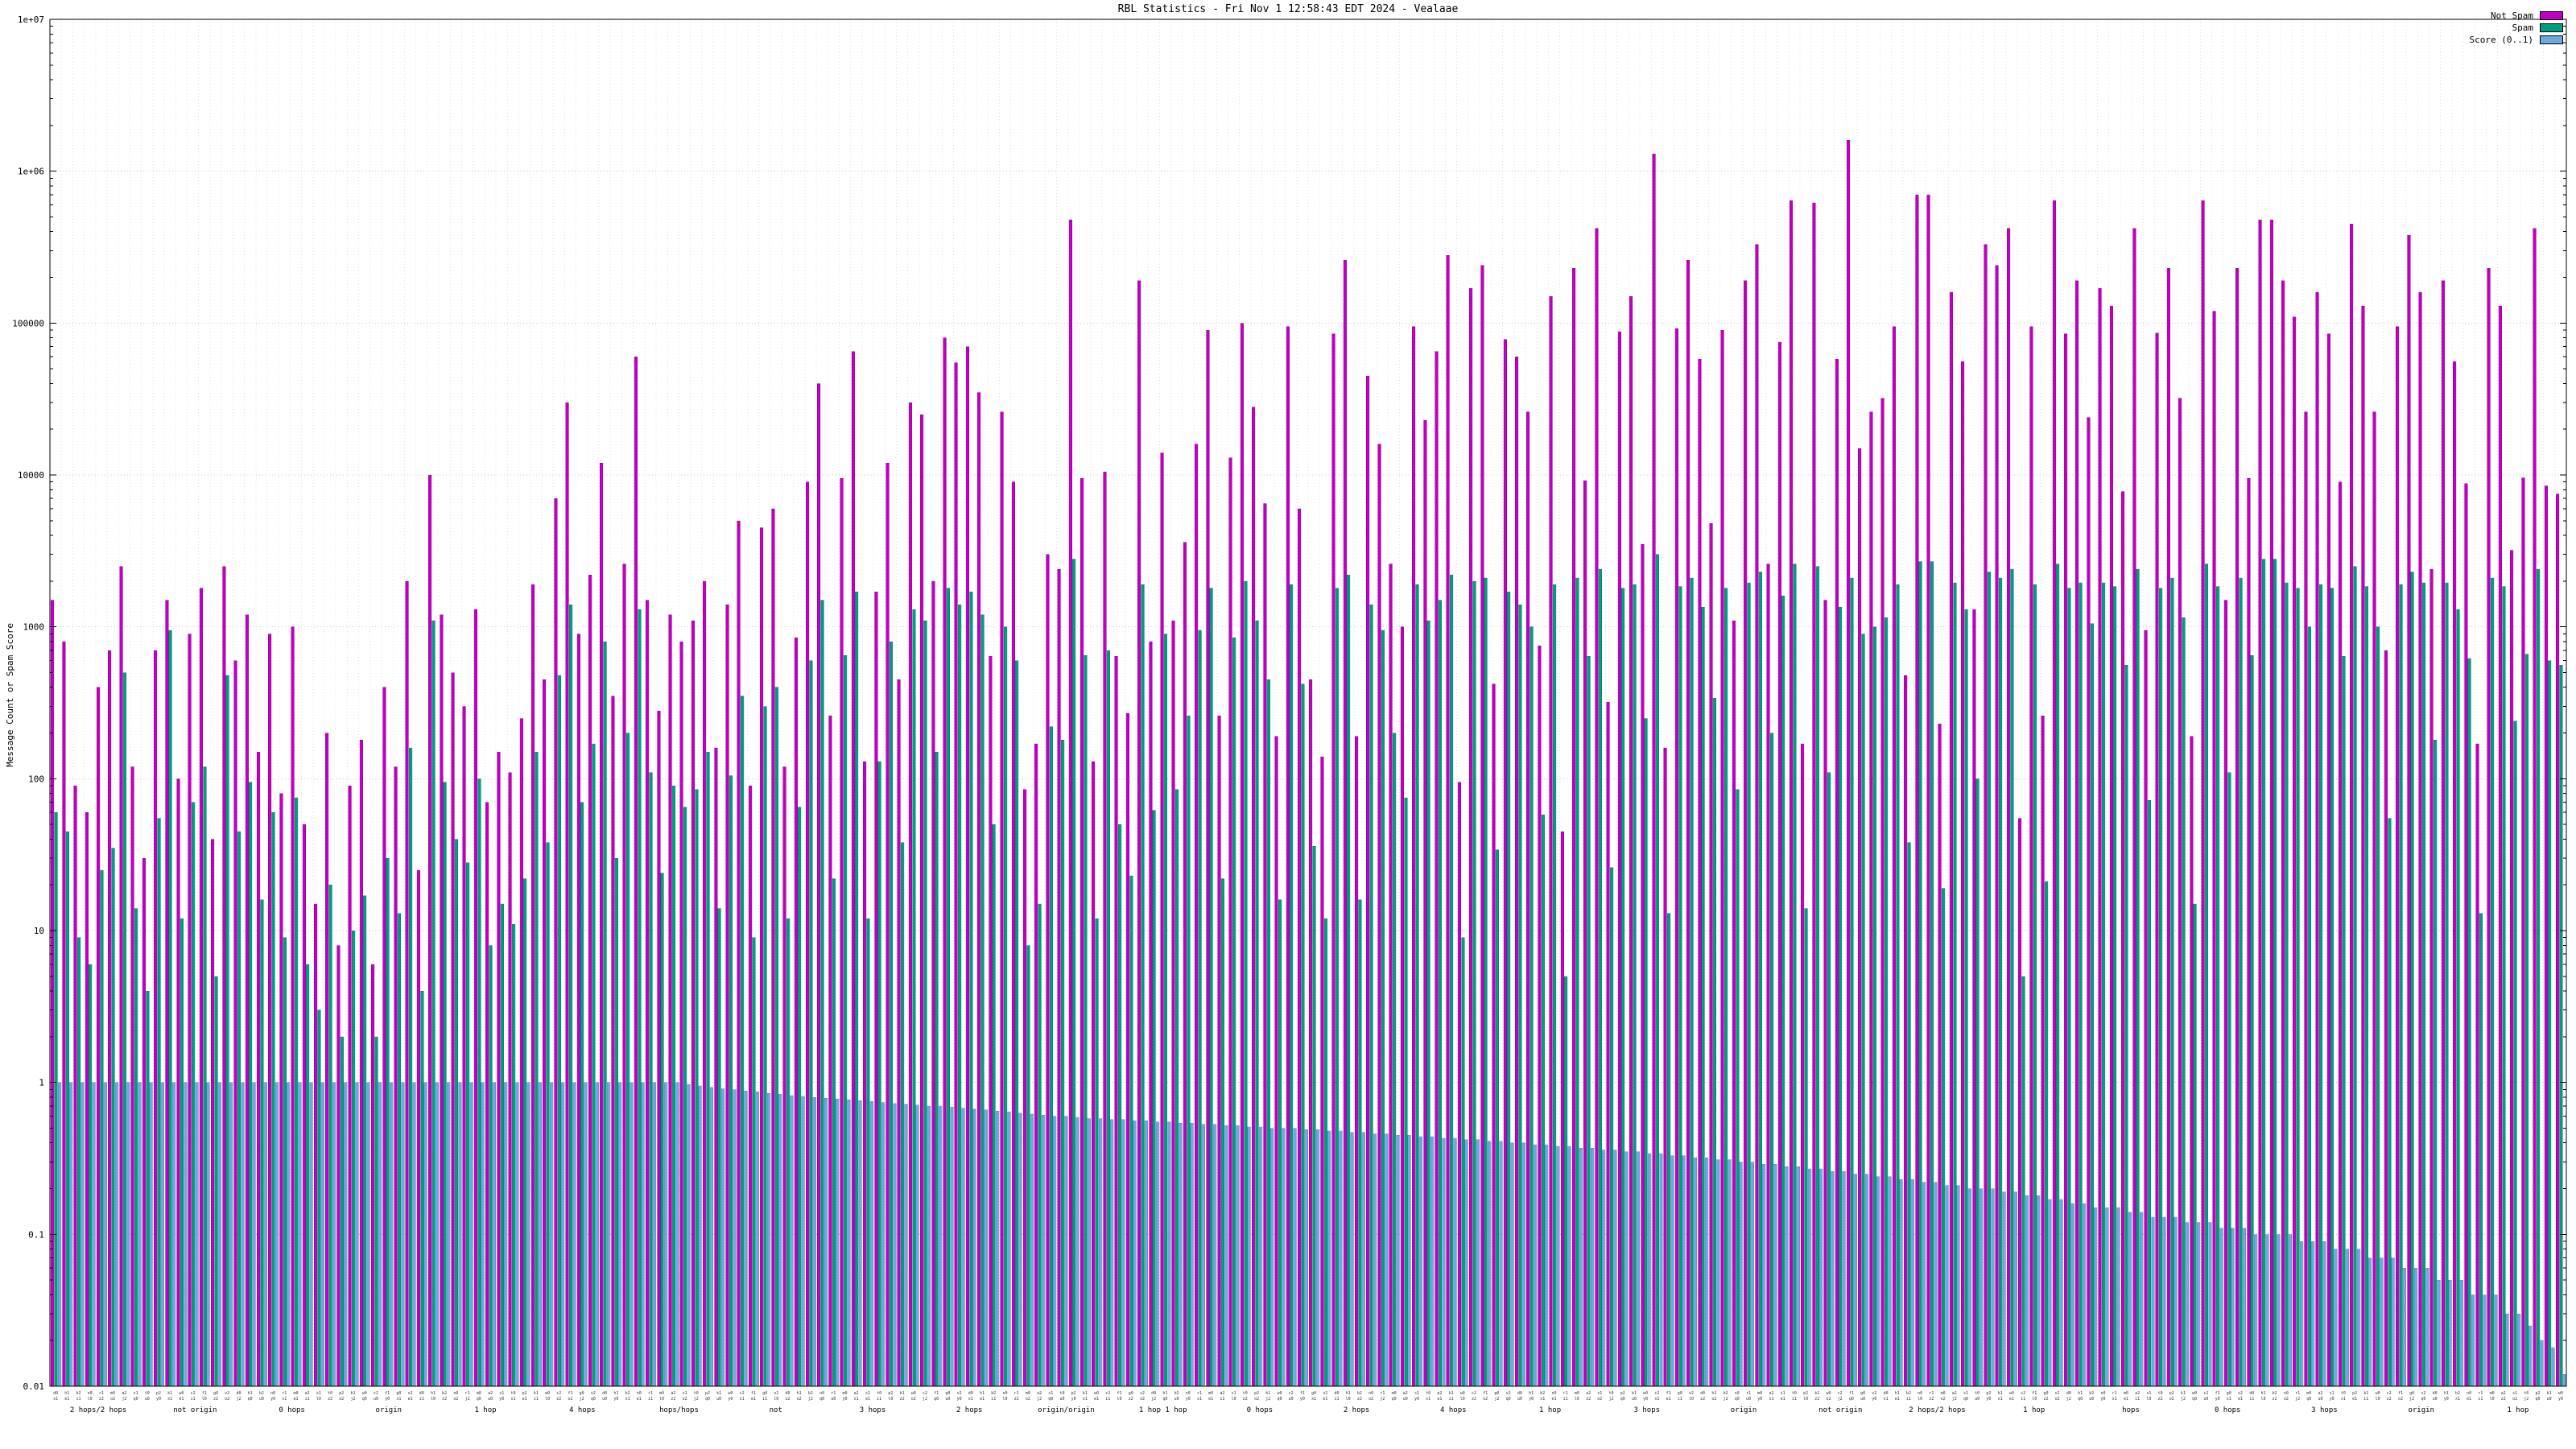 This screenshot has height=1449, width=2576. I want to click on svg-text: b2, so click(627, 1393).